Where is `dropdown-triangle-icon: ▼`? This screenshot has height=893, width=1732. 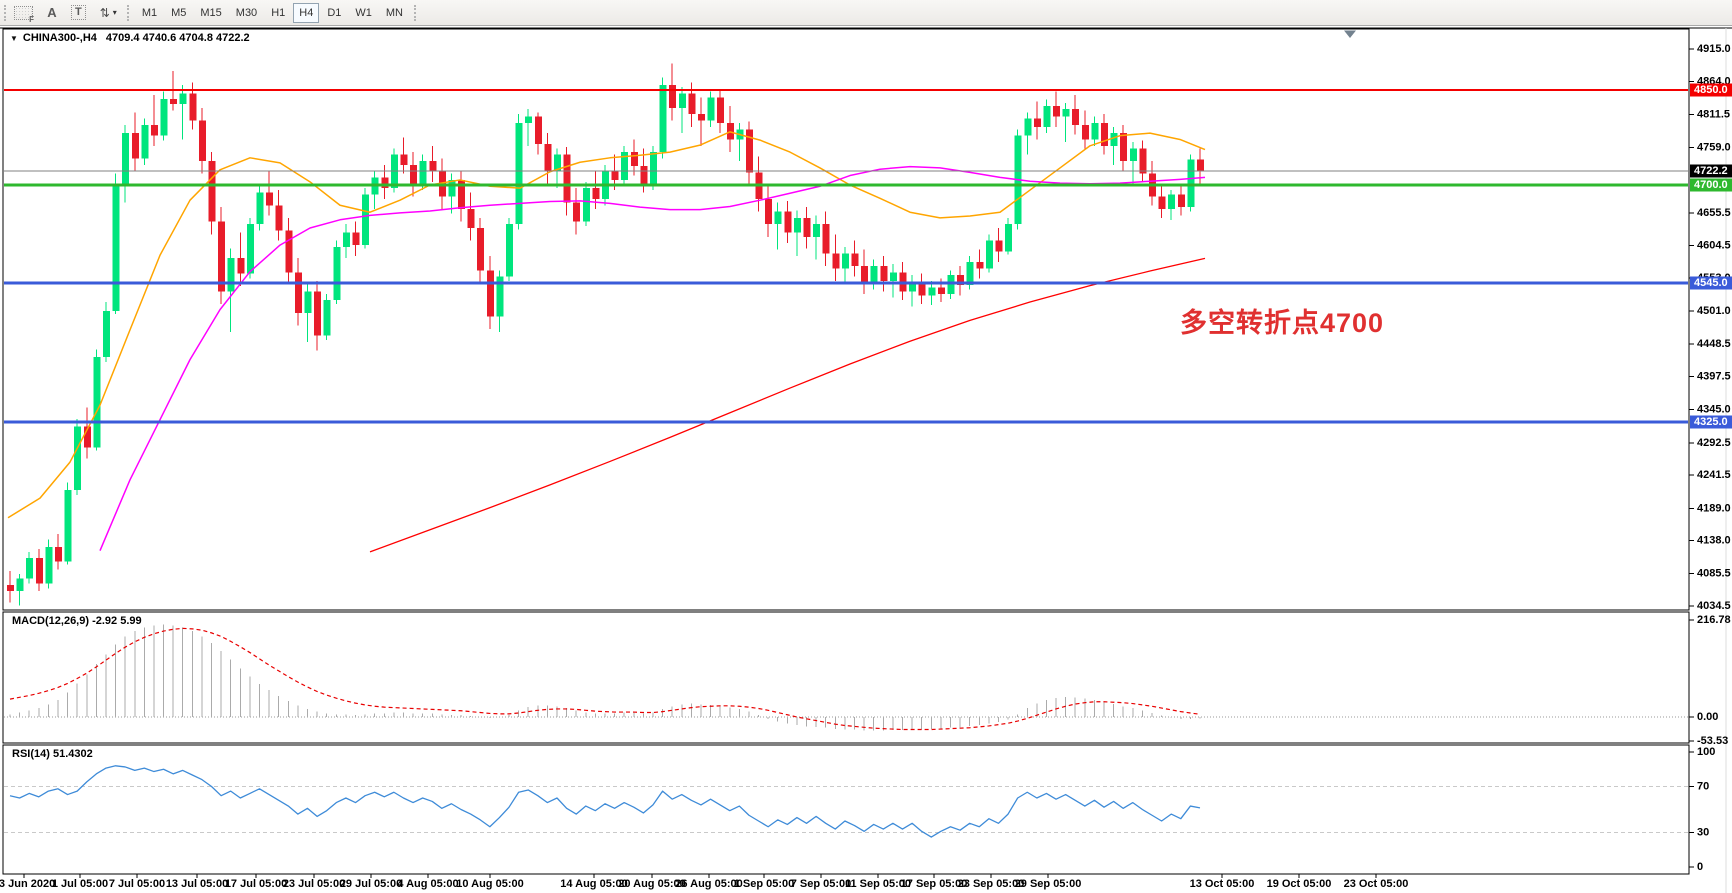 dropdown-triangle-icon: ▼ is located at coordinates (14, 38).